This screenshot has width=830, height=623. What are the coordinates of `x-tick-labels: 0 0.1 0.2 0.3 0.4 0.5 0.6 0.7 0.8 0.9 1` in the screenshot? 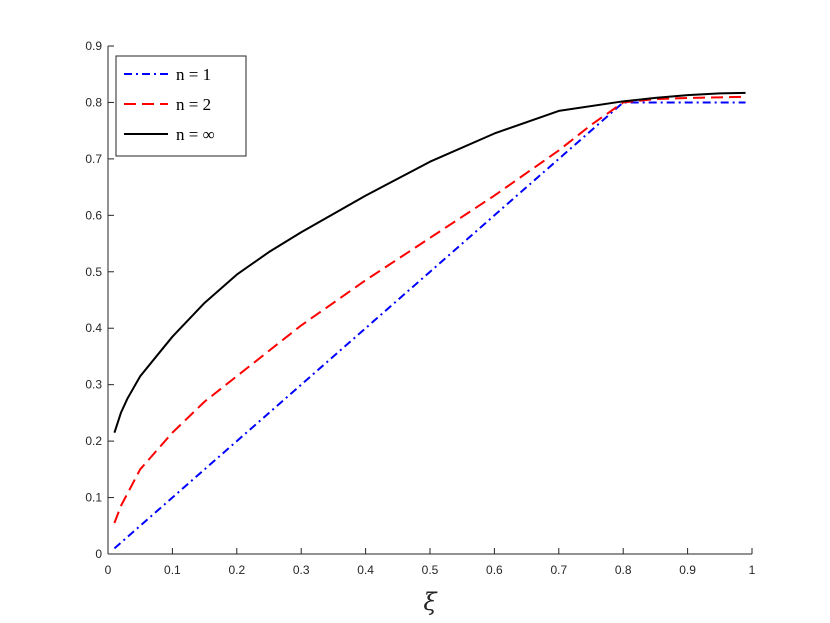 It's located at (430, 570).